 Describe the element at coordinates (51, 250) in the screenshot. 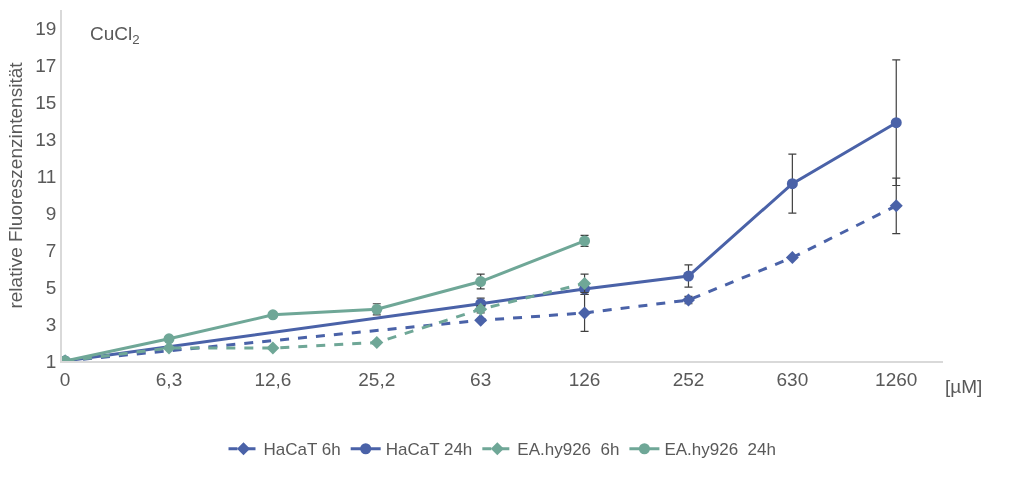

I see `y-tick-label: 7` at that location.